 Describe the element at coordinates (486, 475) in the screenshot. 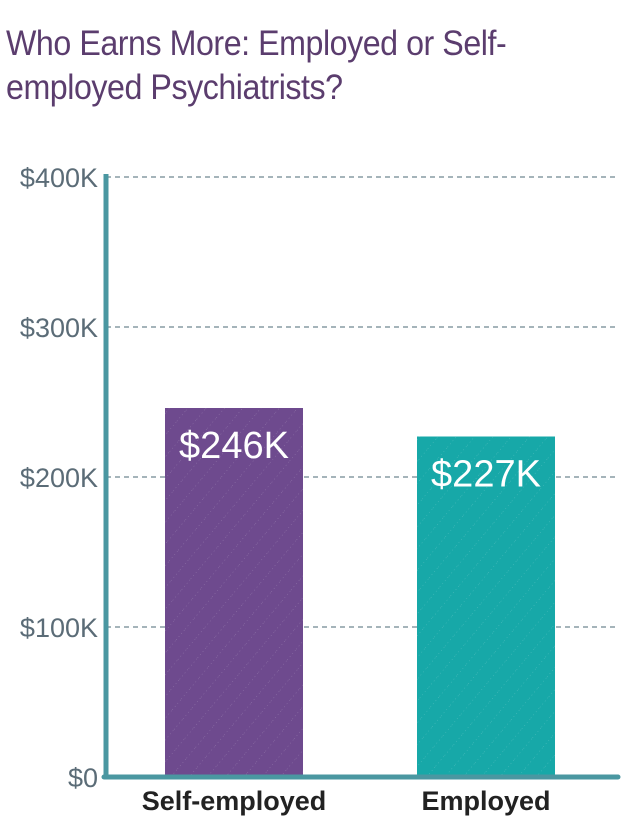

I see `data-label: $227K` at that location.